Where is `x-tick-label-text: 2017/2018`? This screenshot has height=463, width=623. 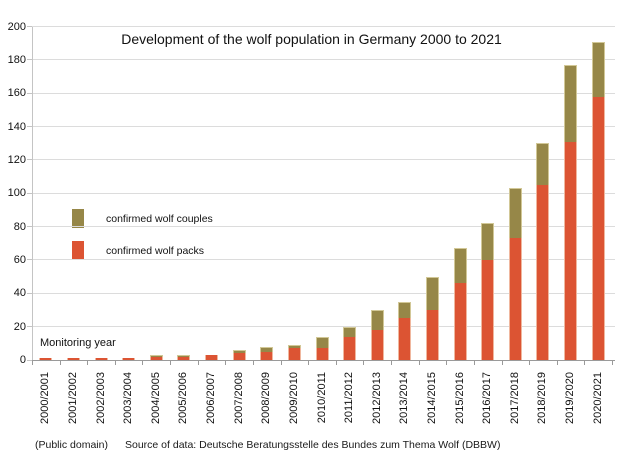 x-tick-label-text: 2017/2018 is located at coordinates (514, 398).